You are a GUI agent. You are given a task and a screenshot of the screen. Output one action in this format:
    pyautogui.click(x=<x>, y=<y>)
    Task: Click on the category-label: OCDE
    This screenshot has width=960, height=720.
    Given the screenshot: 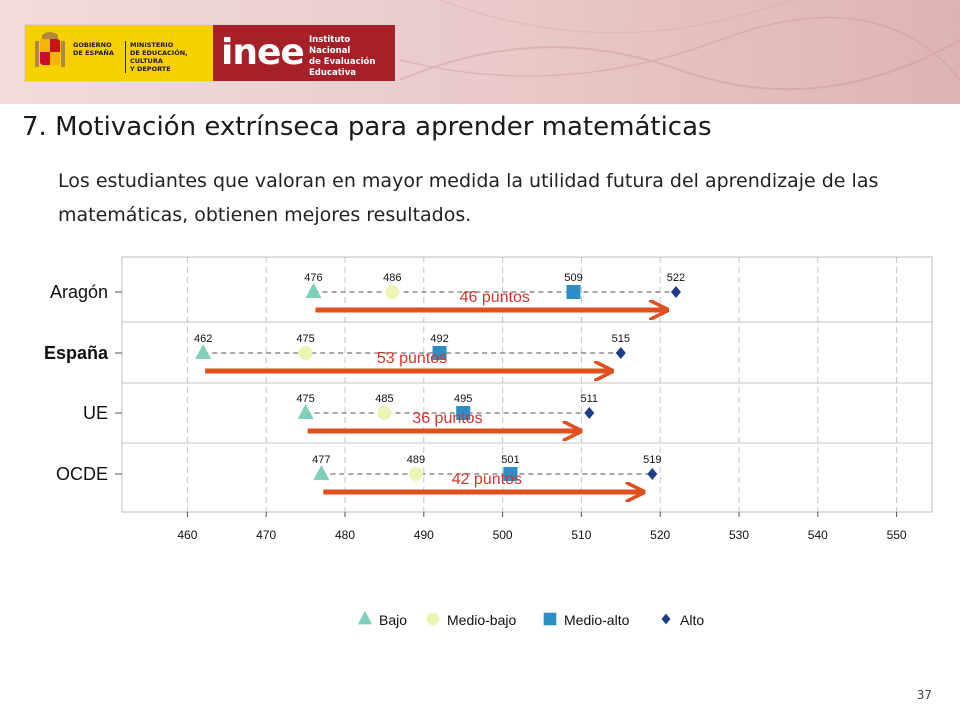 What is the action you would take?
    pyautogui.click(x=82, y=474)
    